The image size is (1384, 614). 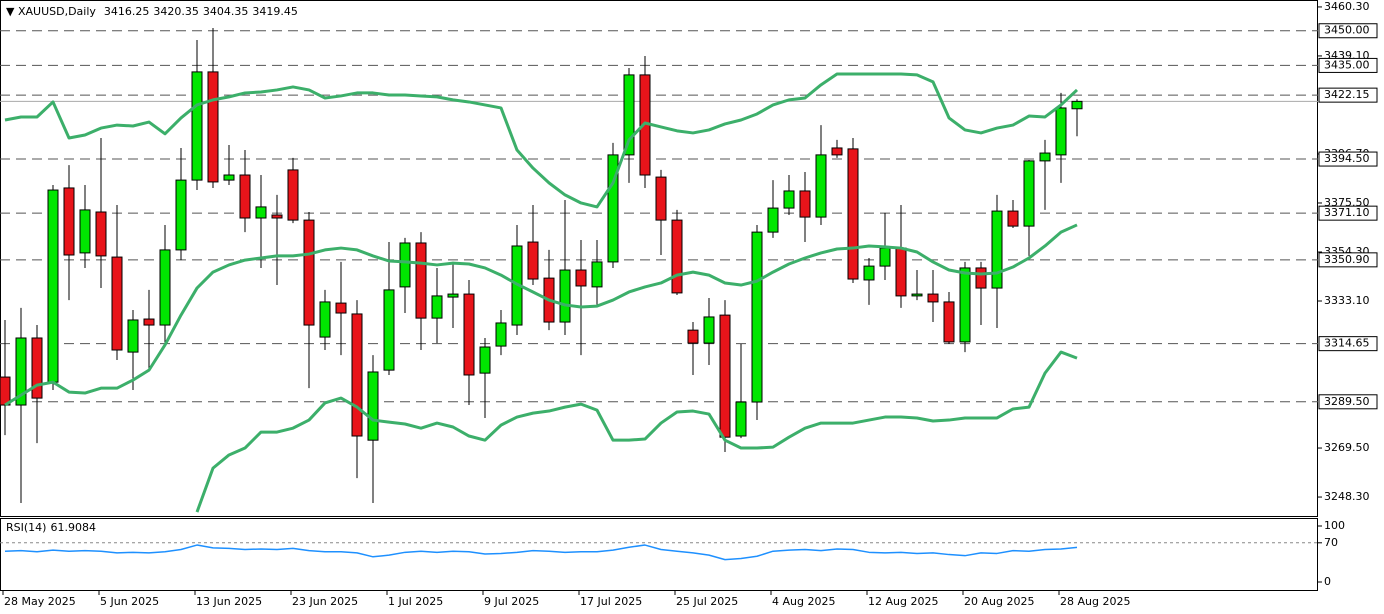 I want to click on level-label: 3422.15, so click(x=1347, y=94).